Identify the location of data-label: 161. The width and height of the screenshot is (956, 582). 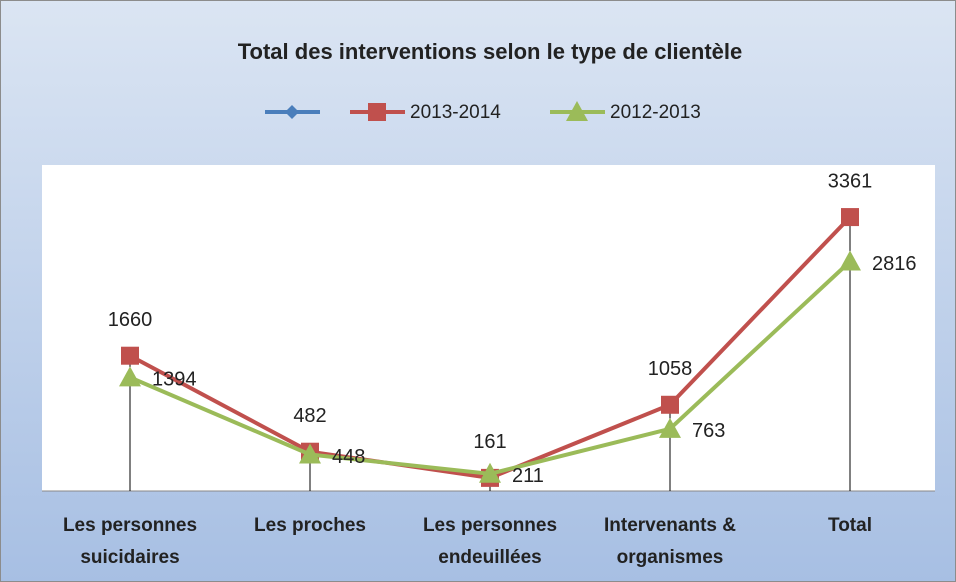
(489, 442).